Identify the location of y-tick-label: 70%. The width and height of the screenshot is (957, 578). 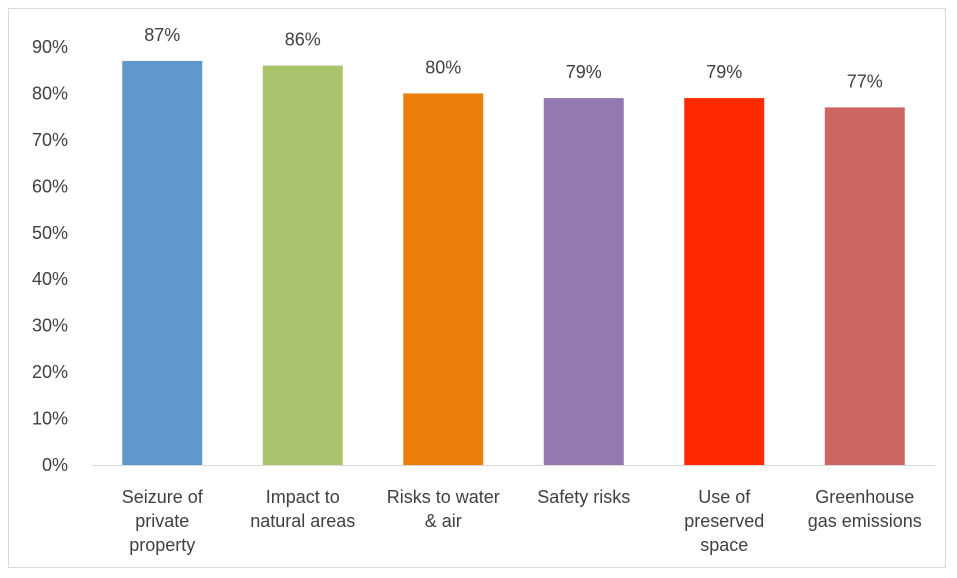
(50, 140).